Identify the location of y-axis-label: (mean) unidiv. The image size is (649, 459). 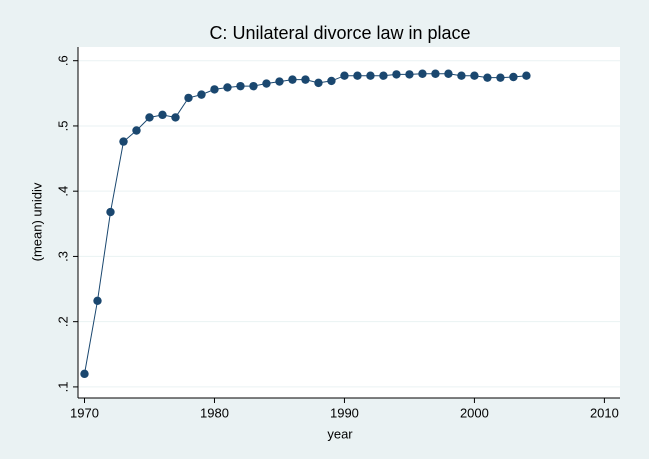
(36, 221).